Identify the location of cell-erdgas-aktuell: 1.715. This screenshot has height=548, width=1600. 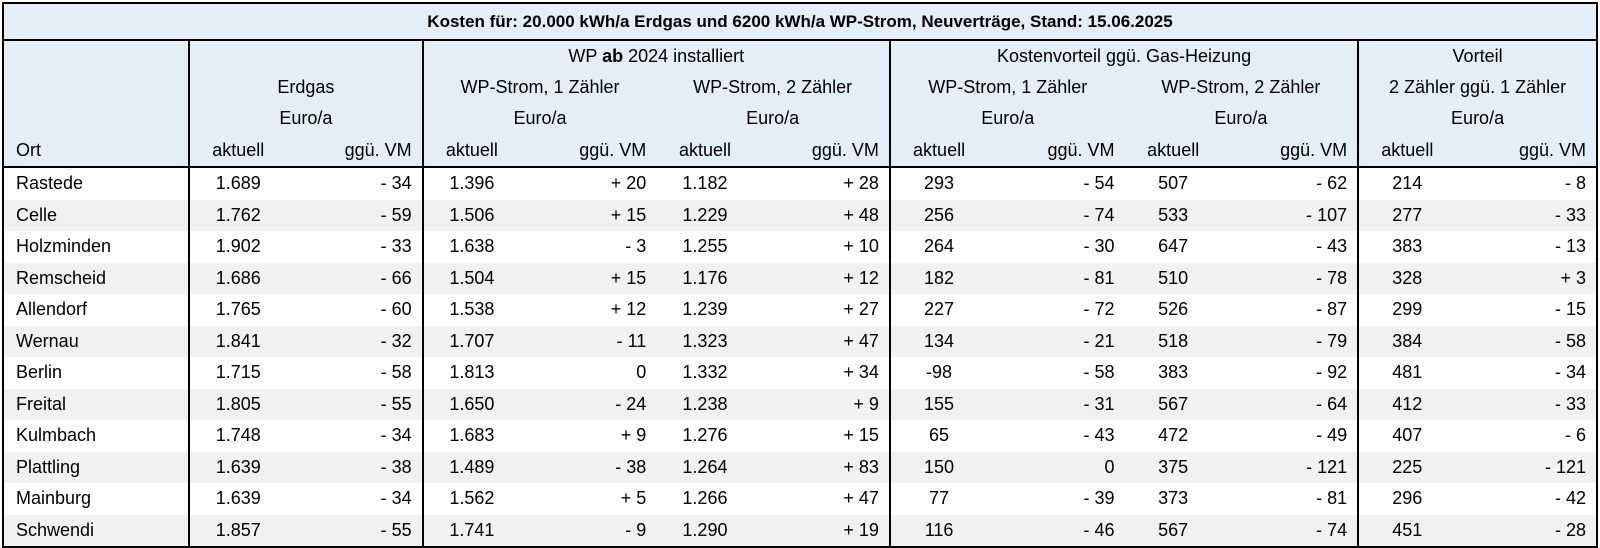
(247, 373).